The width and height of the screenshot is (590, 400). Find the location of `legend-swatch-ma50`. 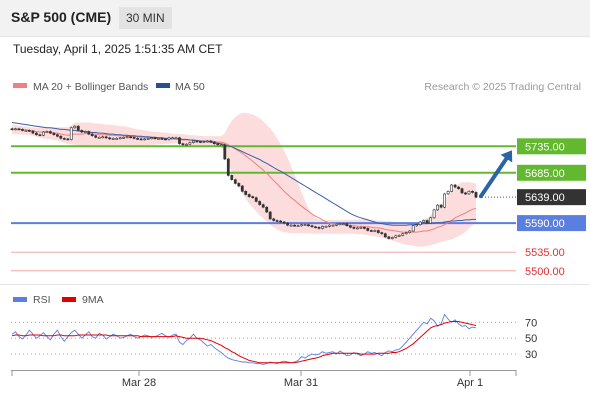

legend-swatch-ma50 is located at coordinates (163, 85).